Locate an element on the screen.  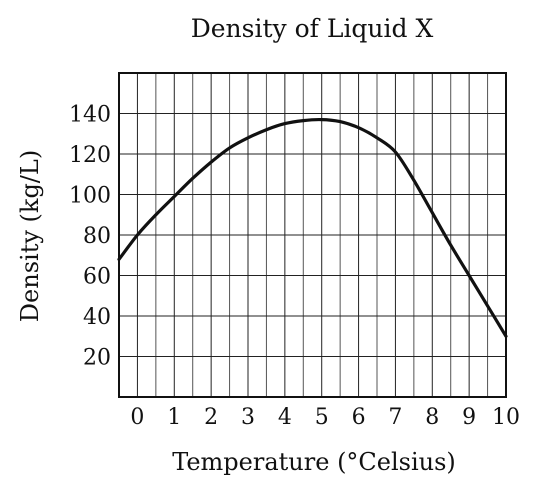
x-axis-tick-labels: 0 1 2 3 4 5 6 7 8 9 10 is located at coordinates (325, 417).